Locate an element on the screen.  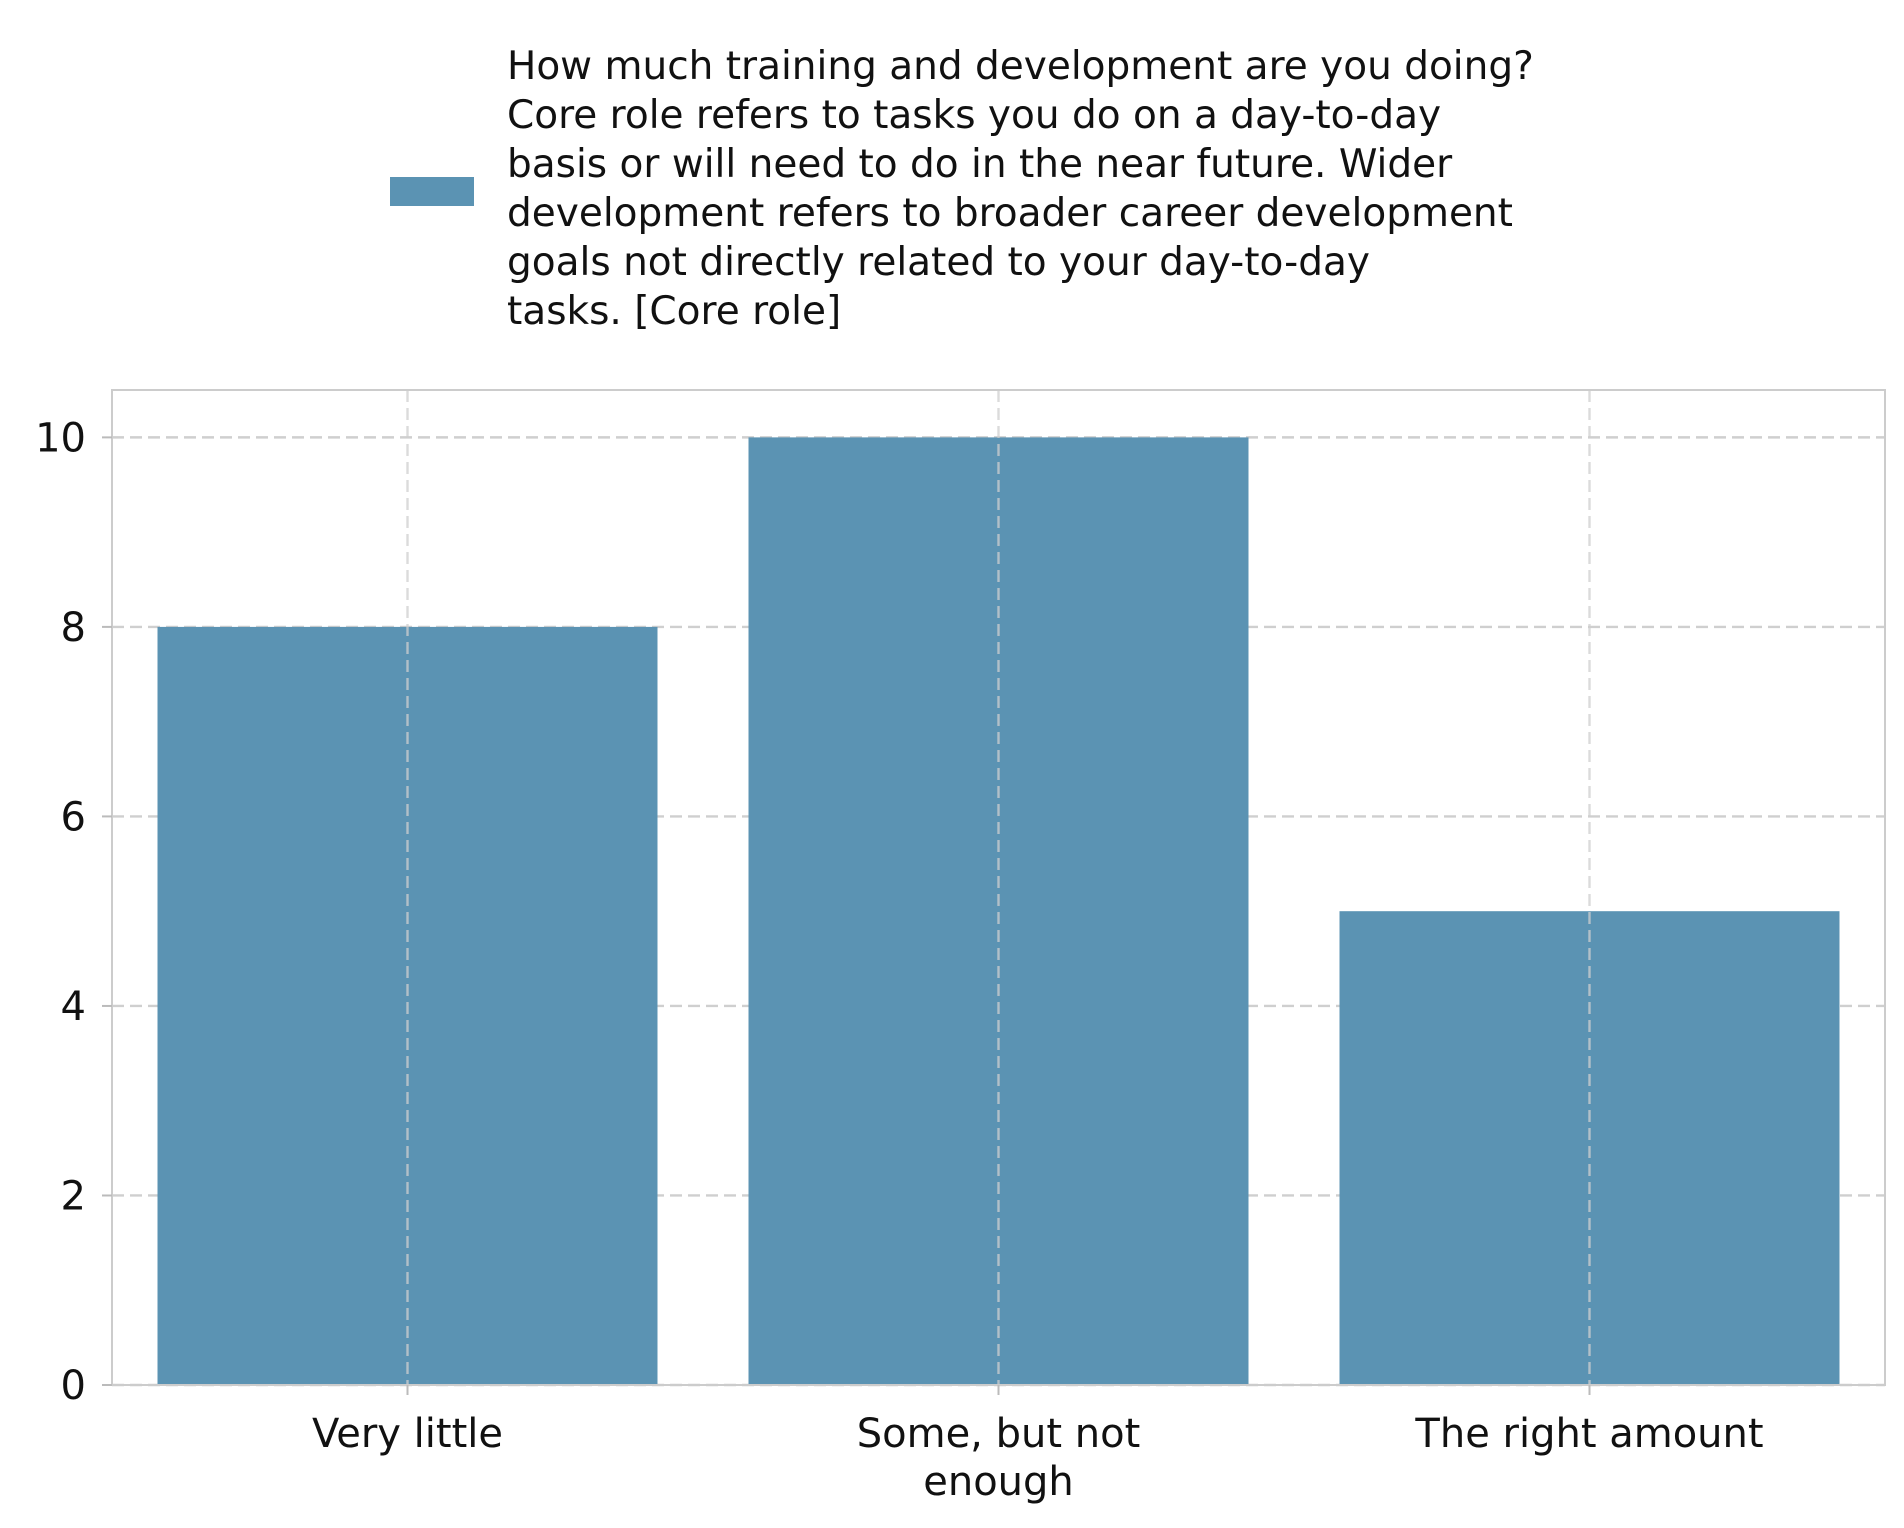
x-tick-label: The right amount is located at coordinates (1588, 1434).